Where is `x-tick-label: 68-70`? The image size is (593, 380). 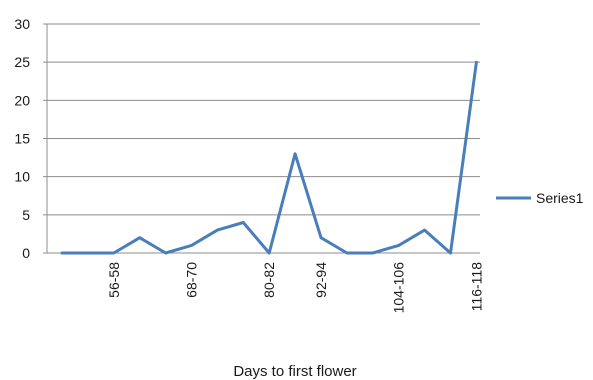 x-tick-label: 68-70 is located at coordinates (192, 280).